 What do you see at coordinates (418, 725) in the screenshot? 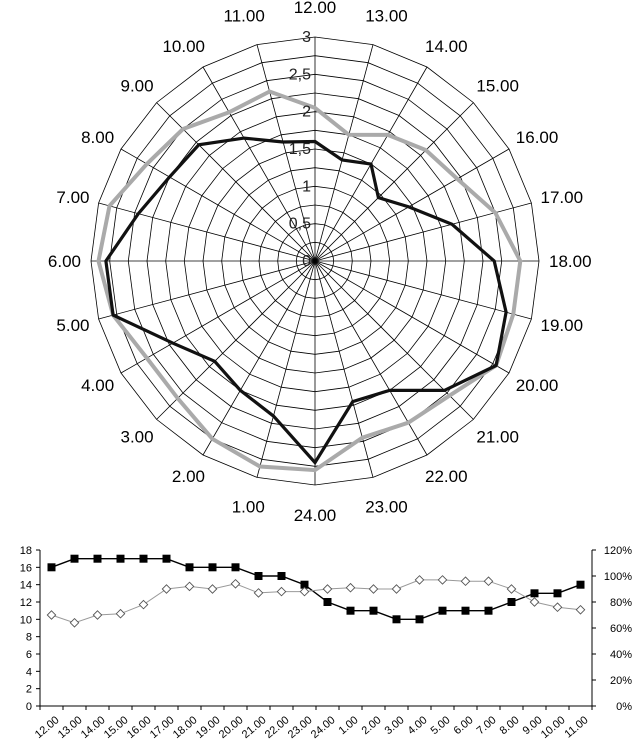
I see `x-tick-label: 4.00` at bounding box center [418, 725].